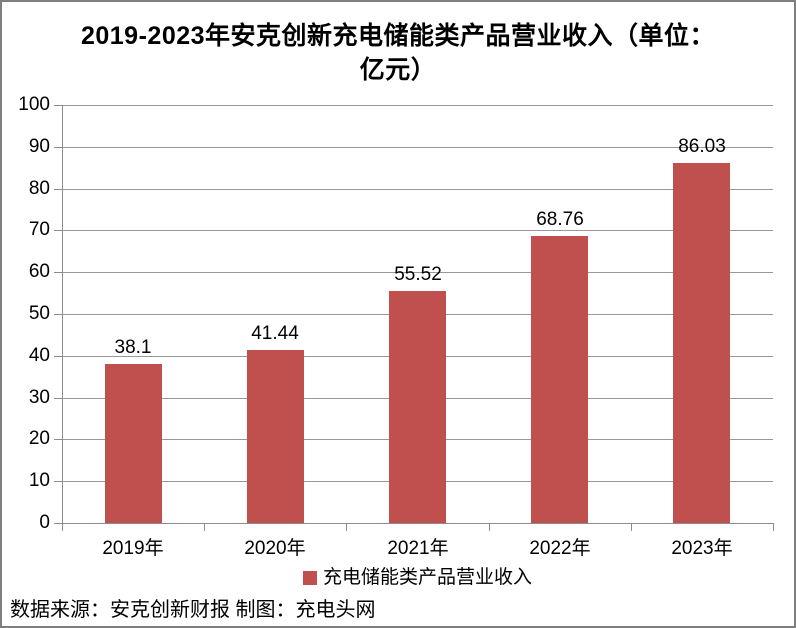 This screenshot has height=628, width=796. What do you see at coordinates (398, 36) in the screenshot?
I see `chart-title-line1: 2019-2023年安克创新充电储能类产品营业收入（单位：` at bounding box center [398, 36].